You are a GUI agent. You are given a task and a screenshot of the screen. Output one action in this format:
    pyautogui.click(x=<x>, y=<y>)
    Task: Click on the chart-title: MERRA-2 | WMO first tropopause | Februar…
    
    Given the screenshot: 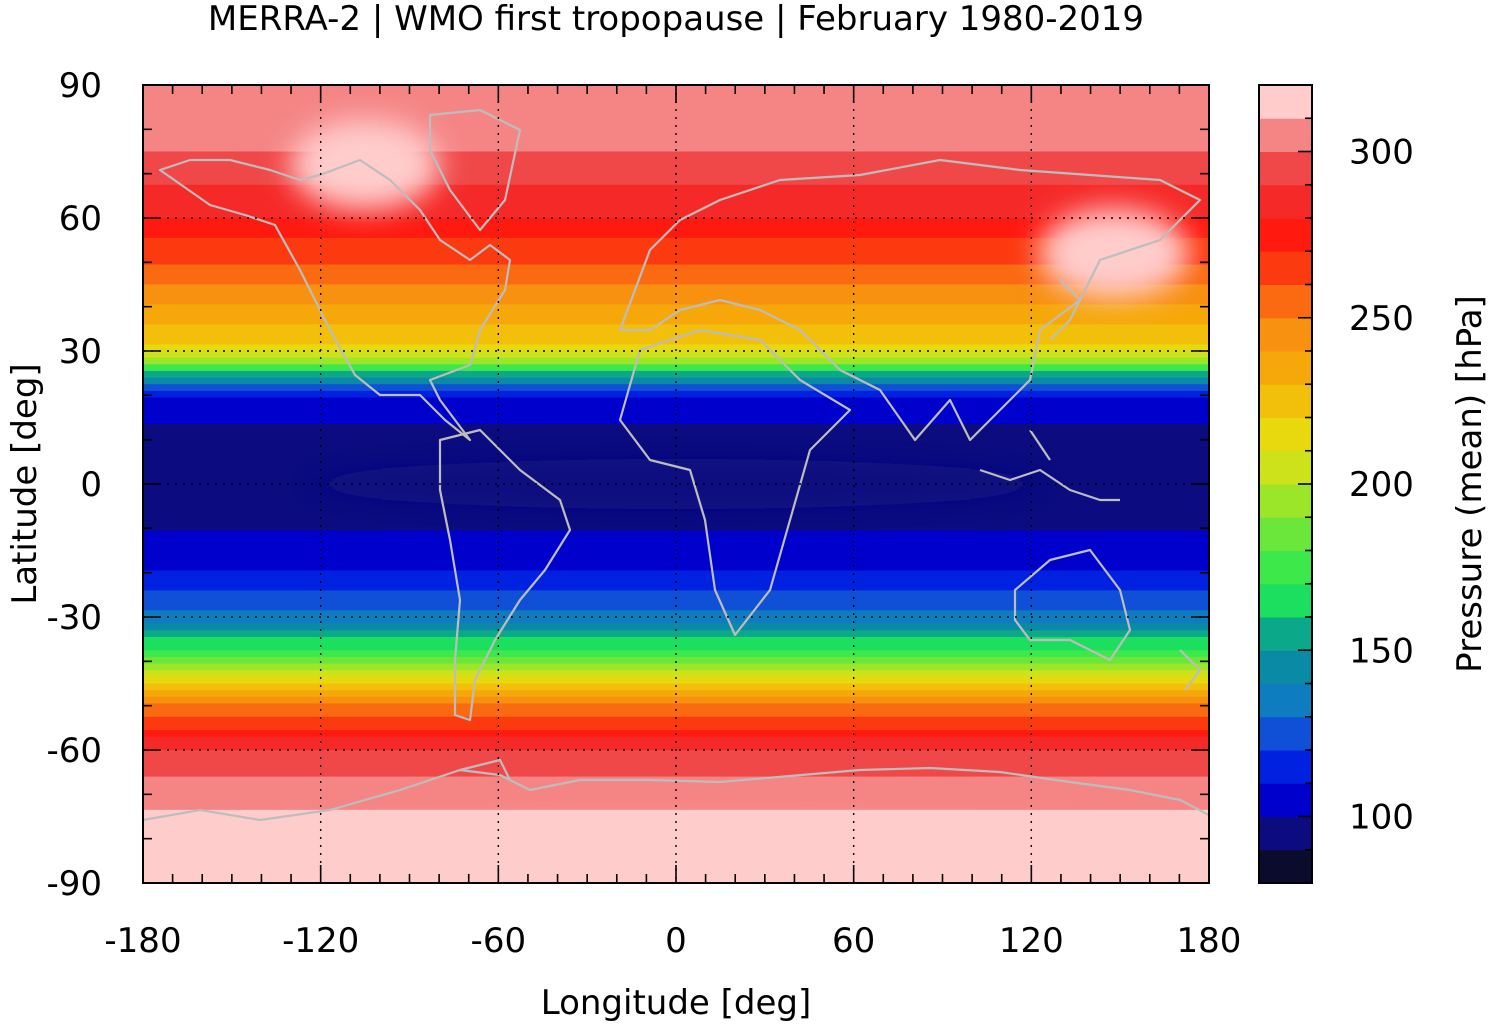 What is the action you would take?
    pyautogui.click(x=676, y=19)
    